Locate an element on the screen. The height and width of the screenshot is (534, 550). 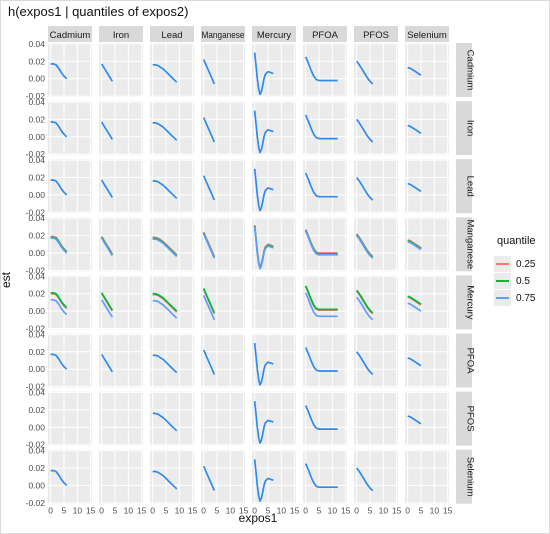
x-tick-label: 10 is located at coordinates (129, 511).